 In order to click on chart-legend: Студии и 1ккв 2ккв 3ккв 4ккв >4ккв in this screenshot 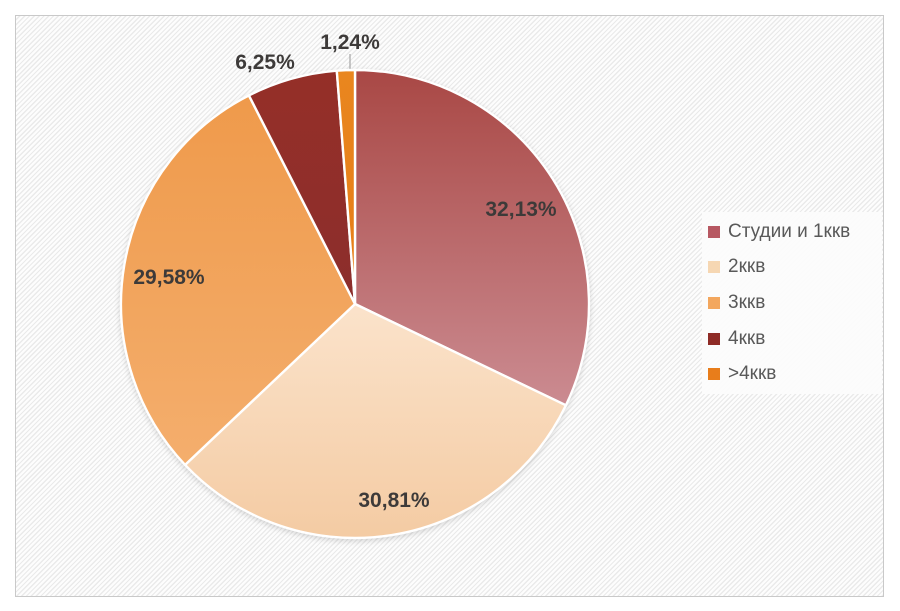, I will do `click(792, 303)`.